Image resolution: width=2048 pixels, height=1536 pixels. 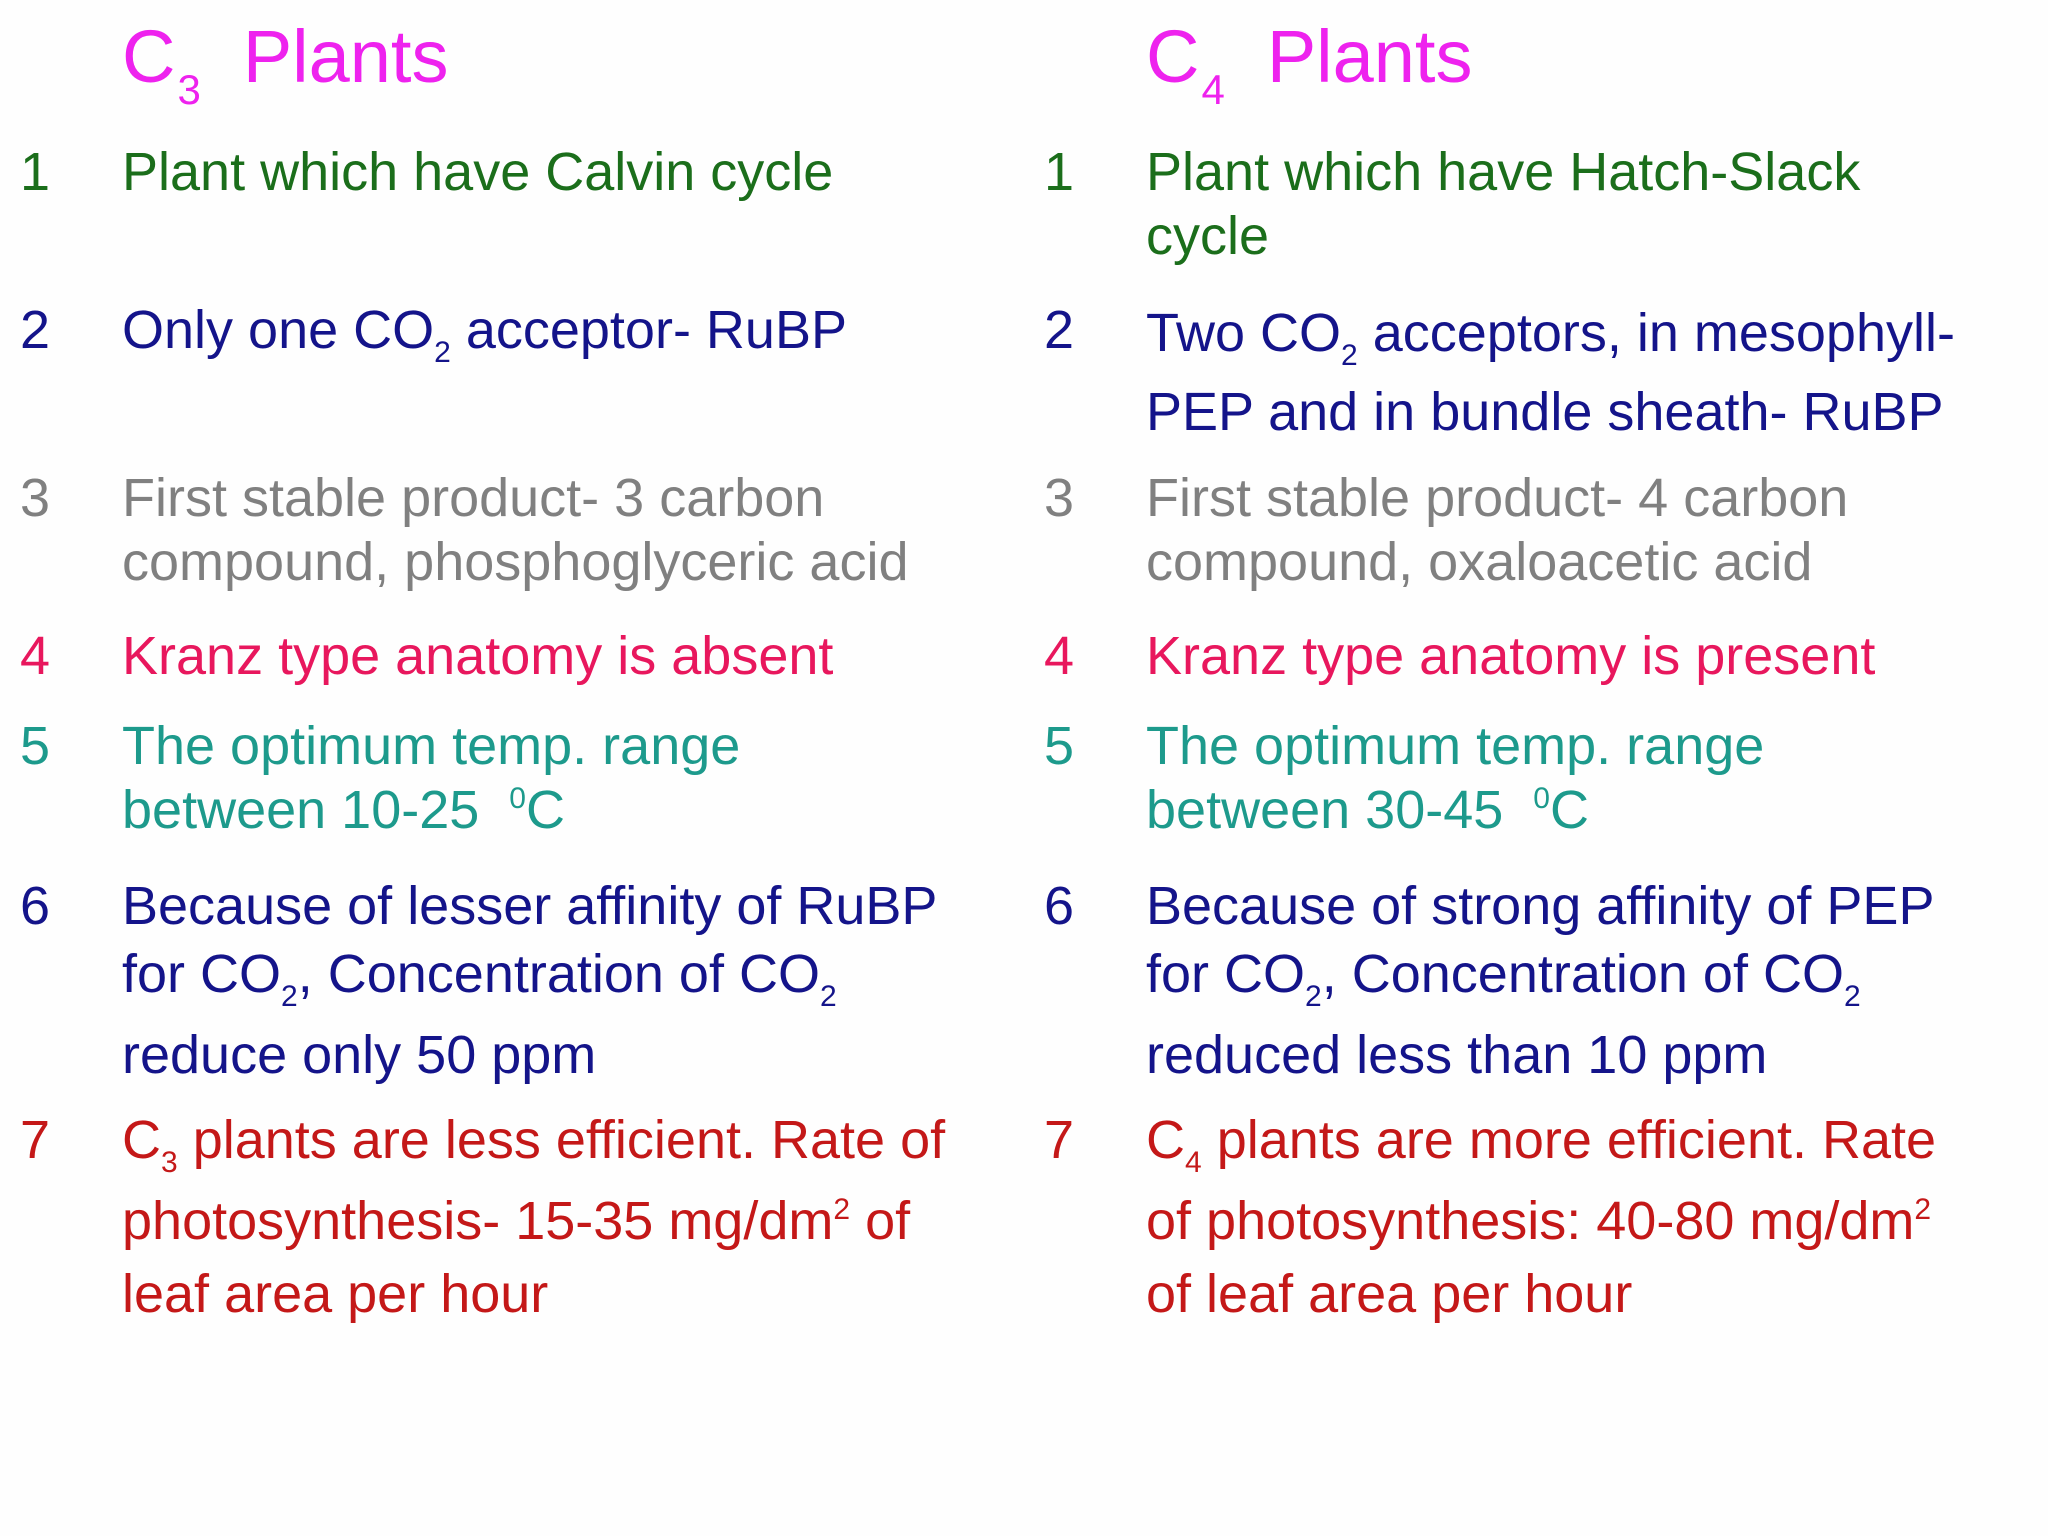 I want to click on c4-row-6-part-b: , Concentration of CO, so click(x=1582, y=974).